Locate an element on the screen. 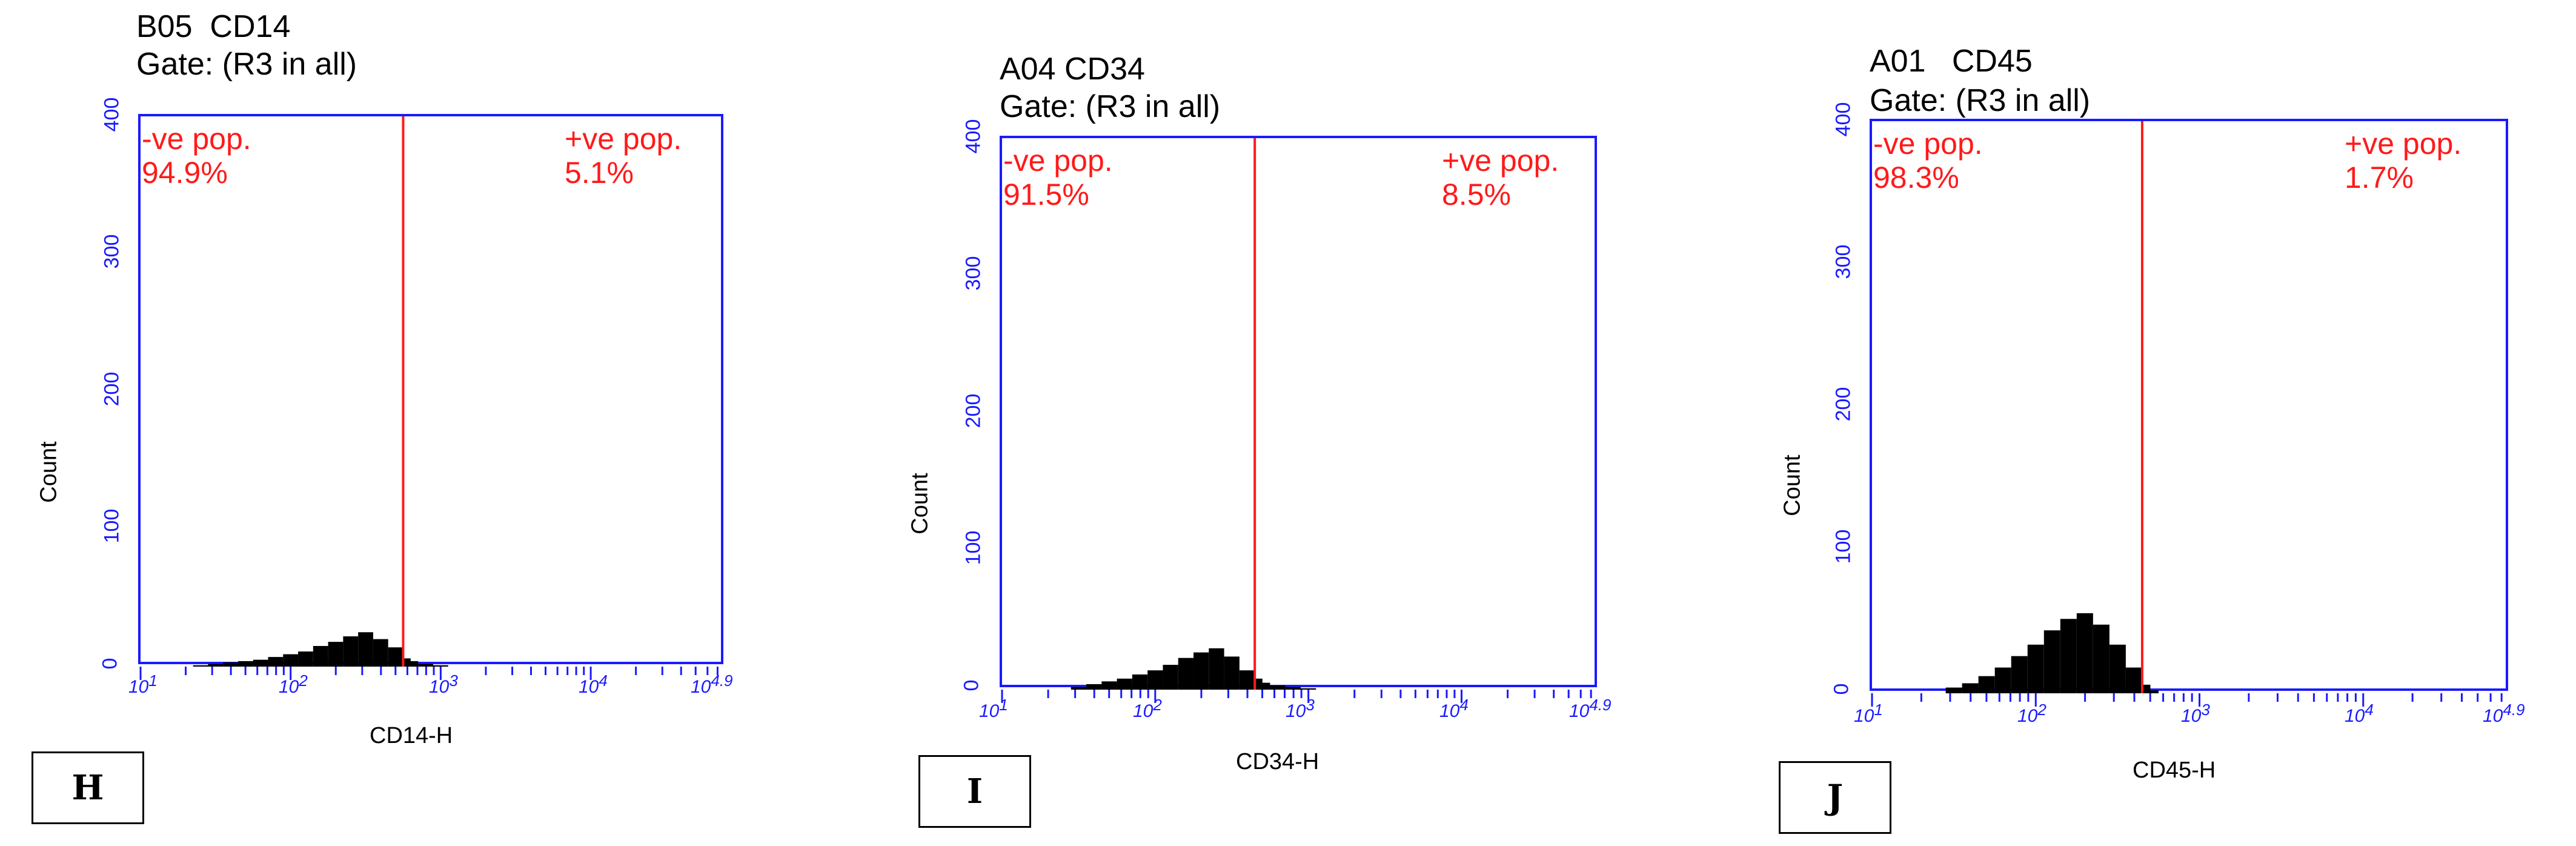 Image resolution: width=2576 pixels, height=846 pixels. panel-title-line1: B05 CD14 is located at coordinates (213, 26).